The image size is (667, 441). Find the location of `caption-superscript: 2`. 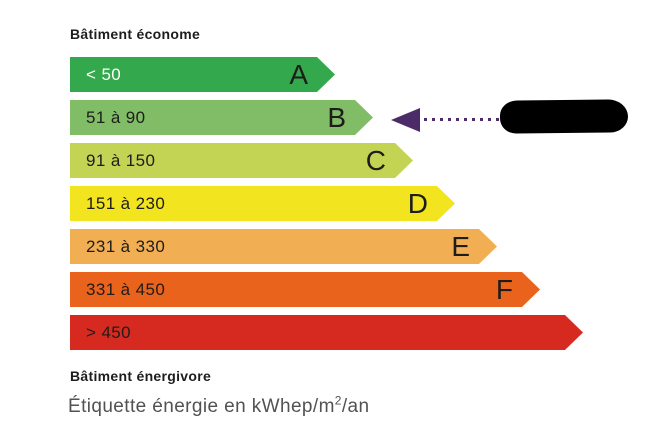

caption-superscript: 2 is located at coordinates (338, 400).